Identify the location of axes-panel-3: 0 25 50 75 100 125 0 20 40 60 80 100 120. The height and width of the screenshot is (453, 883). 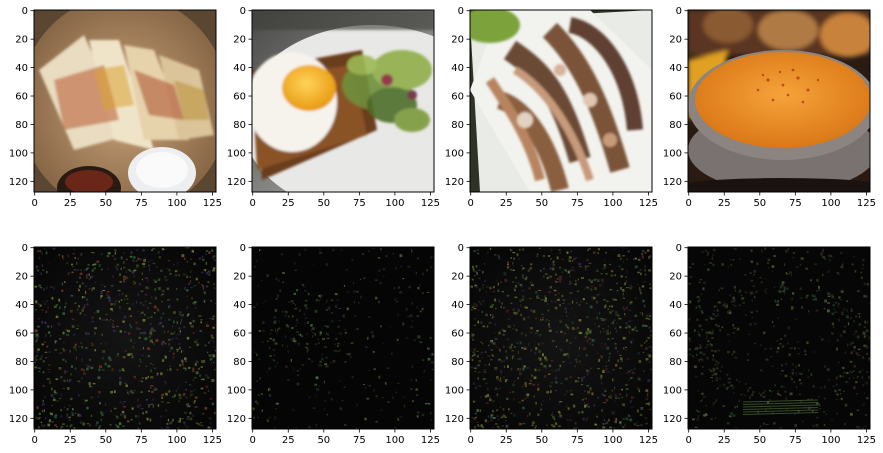
(769, 107).